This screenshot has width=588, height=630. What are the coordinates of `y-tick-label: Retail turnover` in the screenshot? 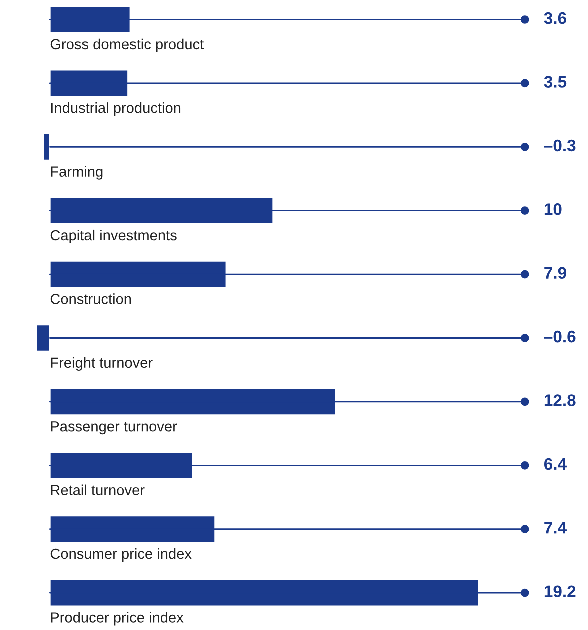 It's located at (98, 490).